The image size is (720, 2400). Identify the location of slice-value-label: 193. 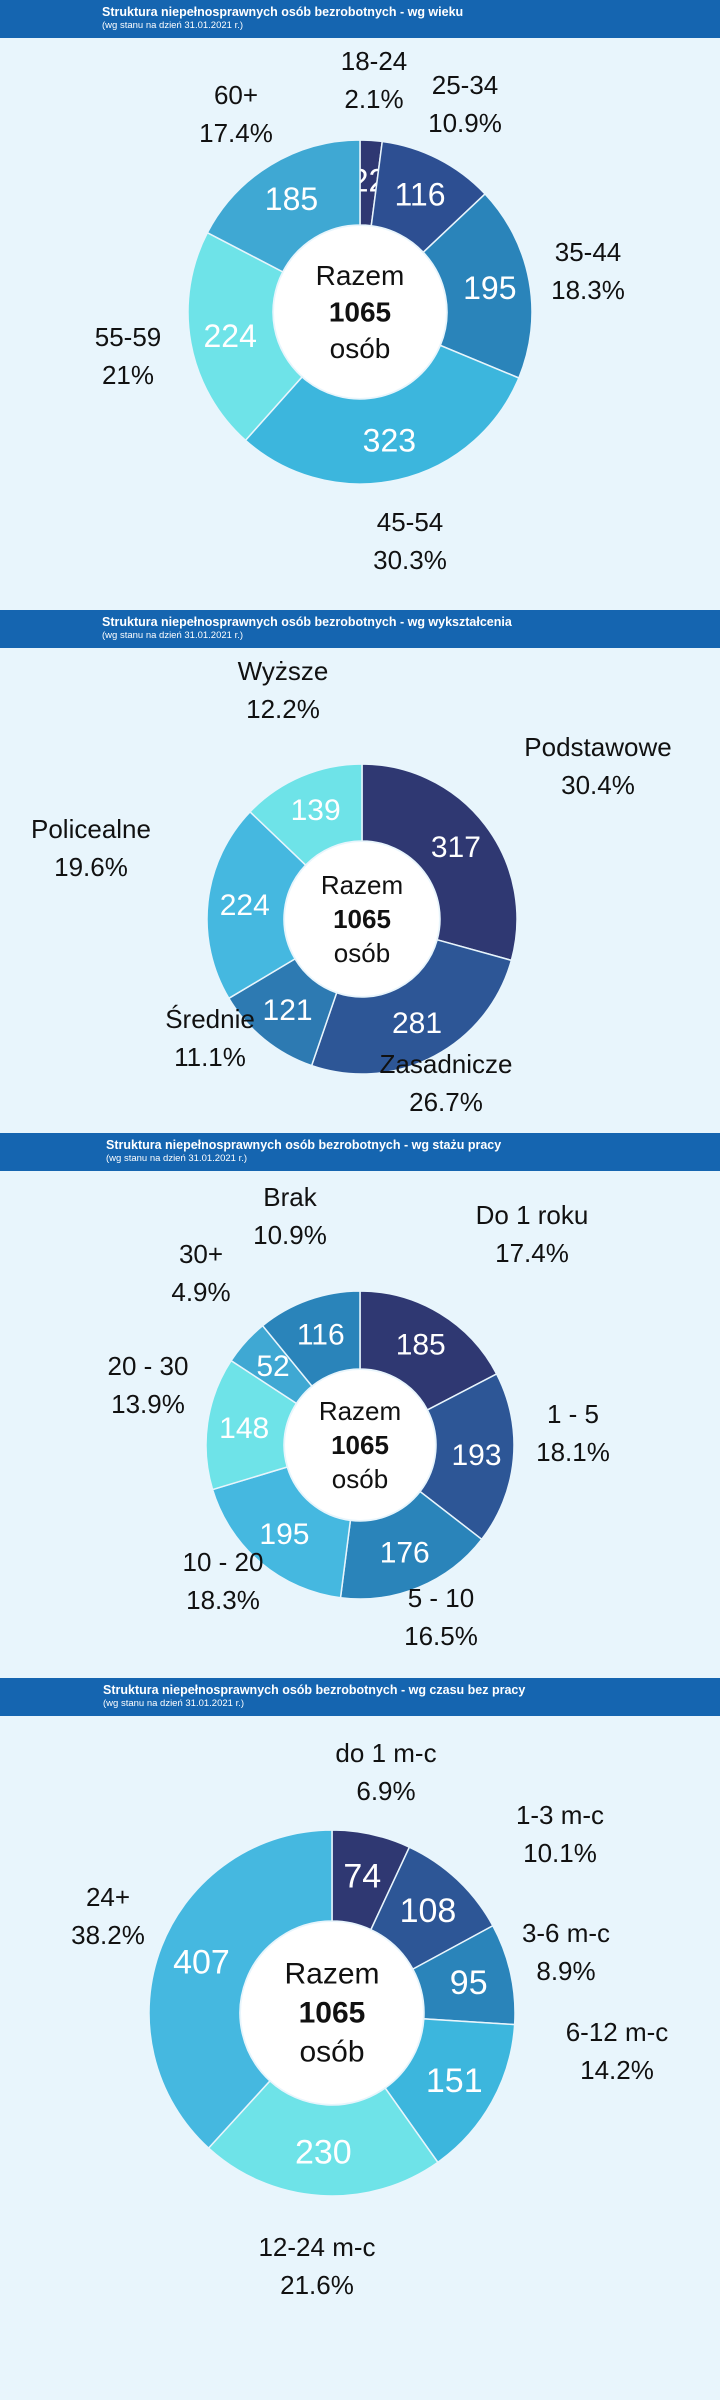
(476, 1455).